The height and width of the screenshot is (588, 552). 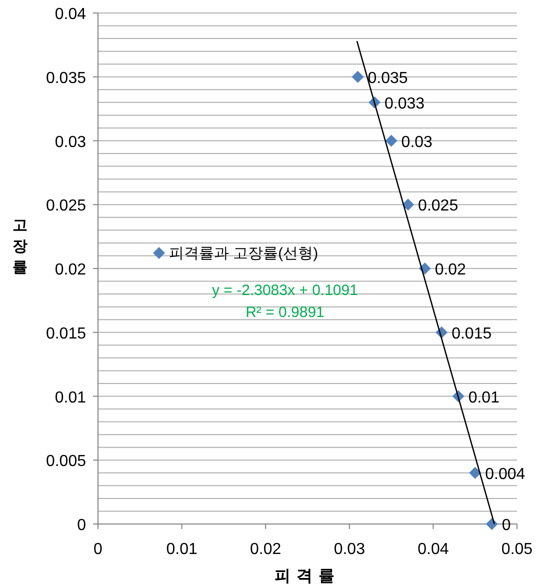 What do you see at coordinates (484, 397) in the screenshot?
I see `data-label: 0.01` at bounding box center [484, 397].